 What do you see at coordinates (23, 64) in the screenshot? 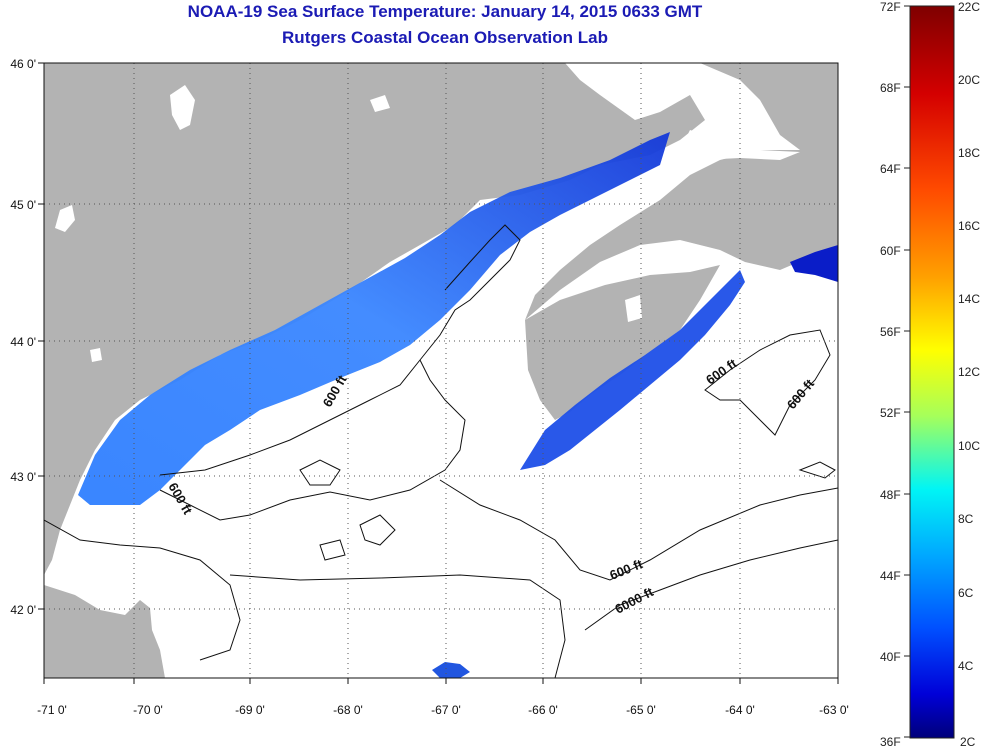
I see `lat-label: 46 0'` at bounding box center [23, 64].